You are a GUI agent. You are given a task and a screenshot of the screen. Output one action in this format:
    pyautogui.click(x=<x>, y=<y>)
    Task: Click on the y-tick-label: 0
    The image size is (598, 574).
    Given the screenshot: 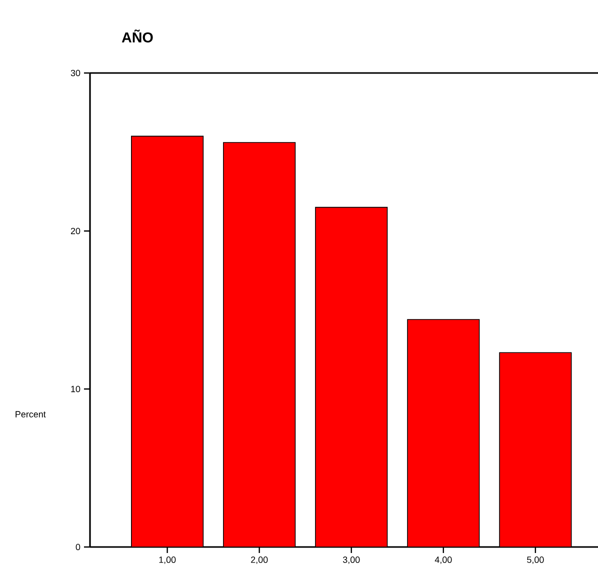 What is the action you would take?
    pyautogui.click(x=78, y=547)
    